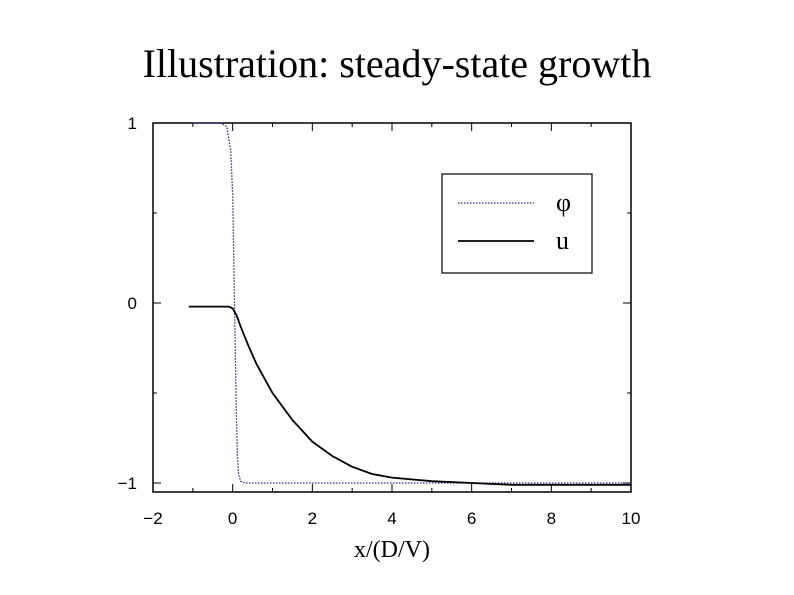  I want to click on y-tick-label: −1, so click(127, 483).